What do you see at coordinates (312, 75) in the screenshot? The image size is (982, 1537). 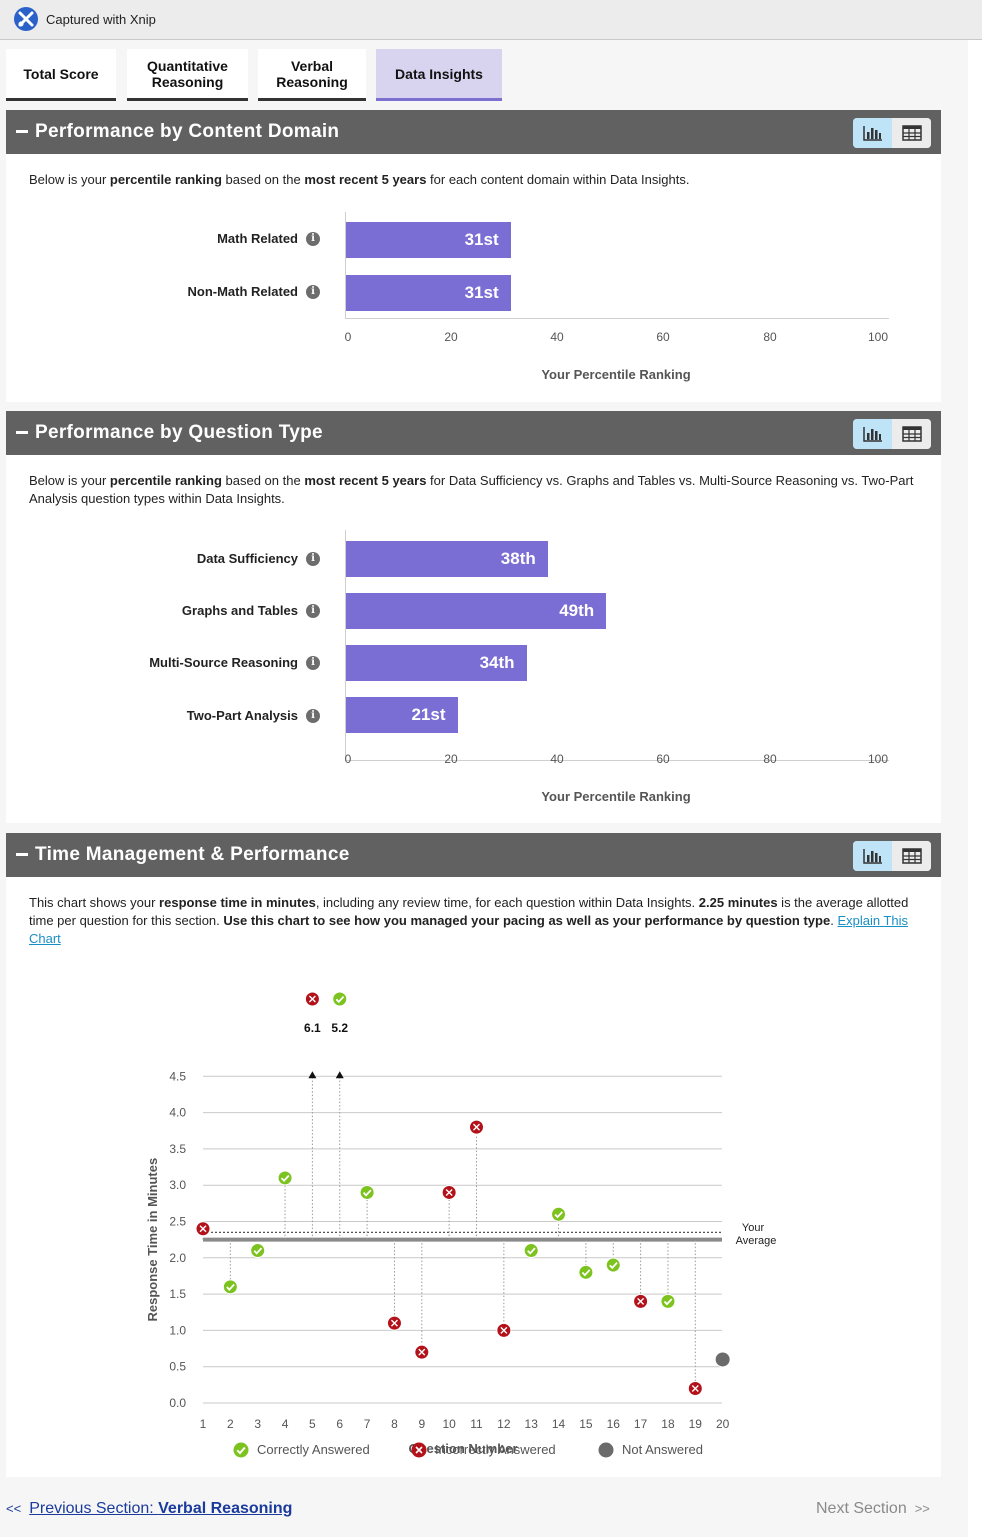 I see `tab-verbal-reasoning: Verbal Reasoning` at bounding box center [312, 75].